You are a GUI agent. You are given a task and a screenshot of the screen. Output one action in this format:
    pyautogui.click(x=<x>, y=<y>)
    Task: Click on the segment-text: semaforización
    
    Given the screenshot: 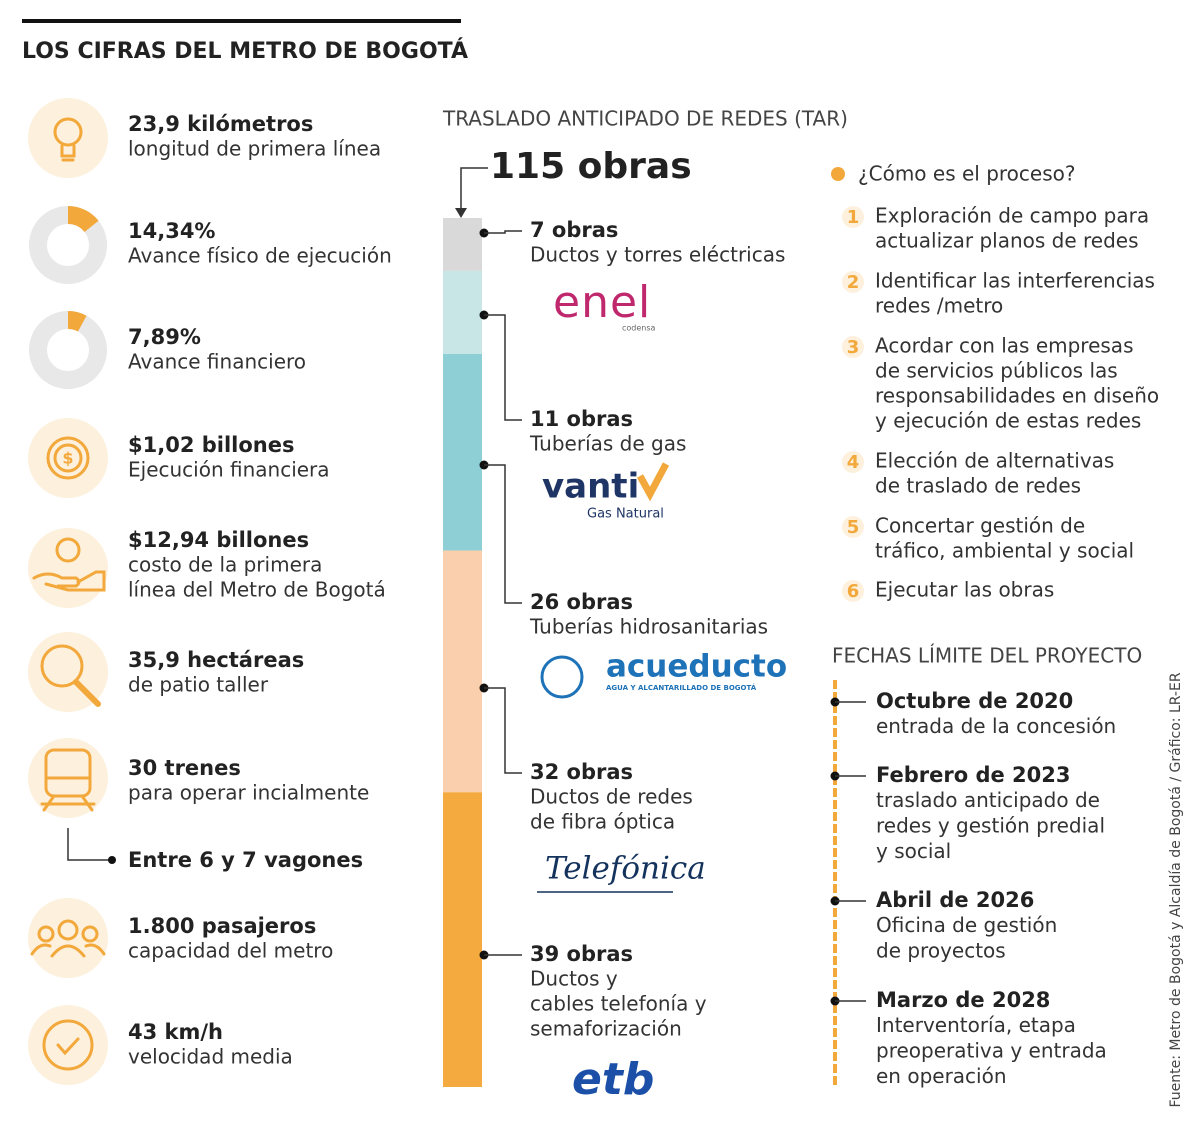 What is the action you would take?
    pyautogui.click(x=606, y=1029)
    